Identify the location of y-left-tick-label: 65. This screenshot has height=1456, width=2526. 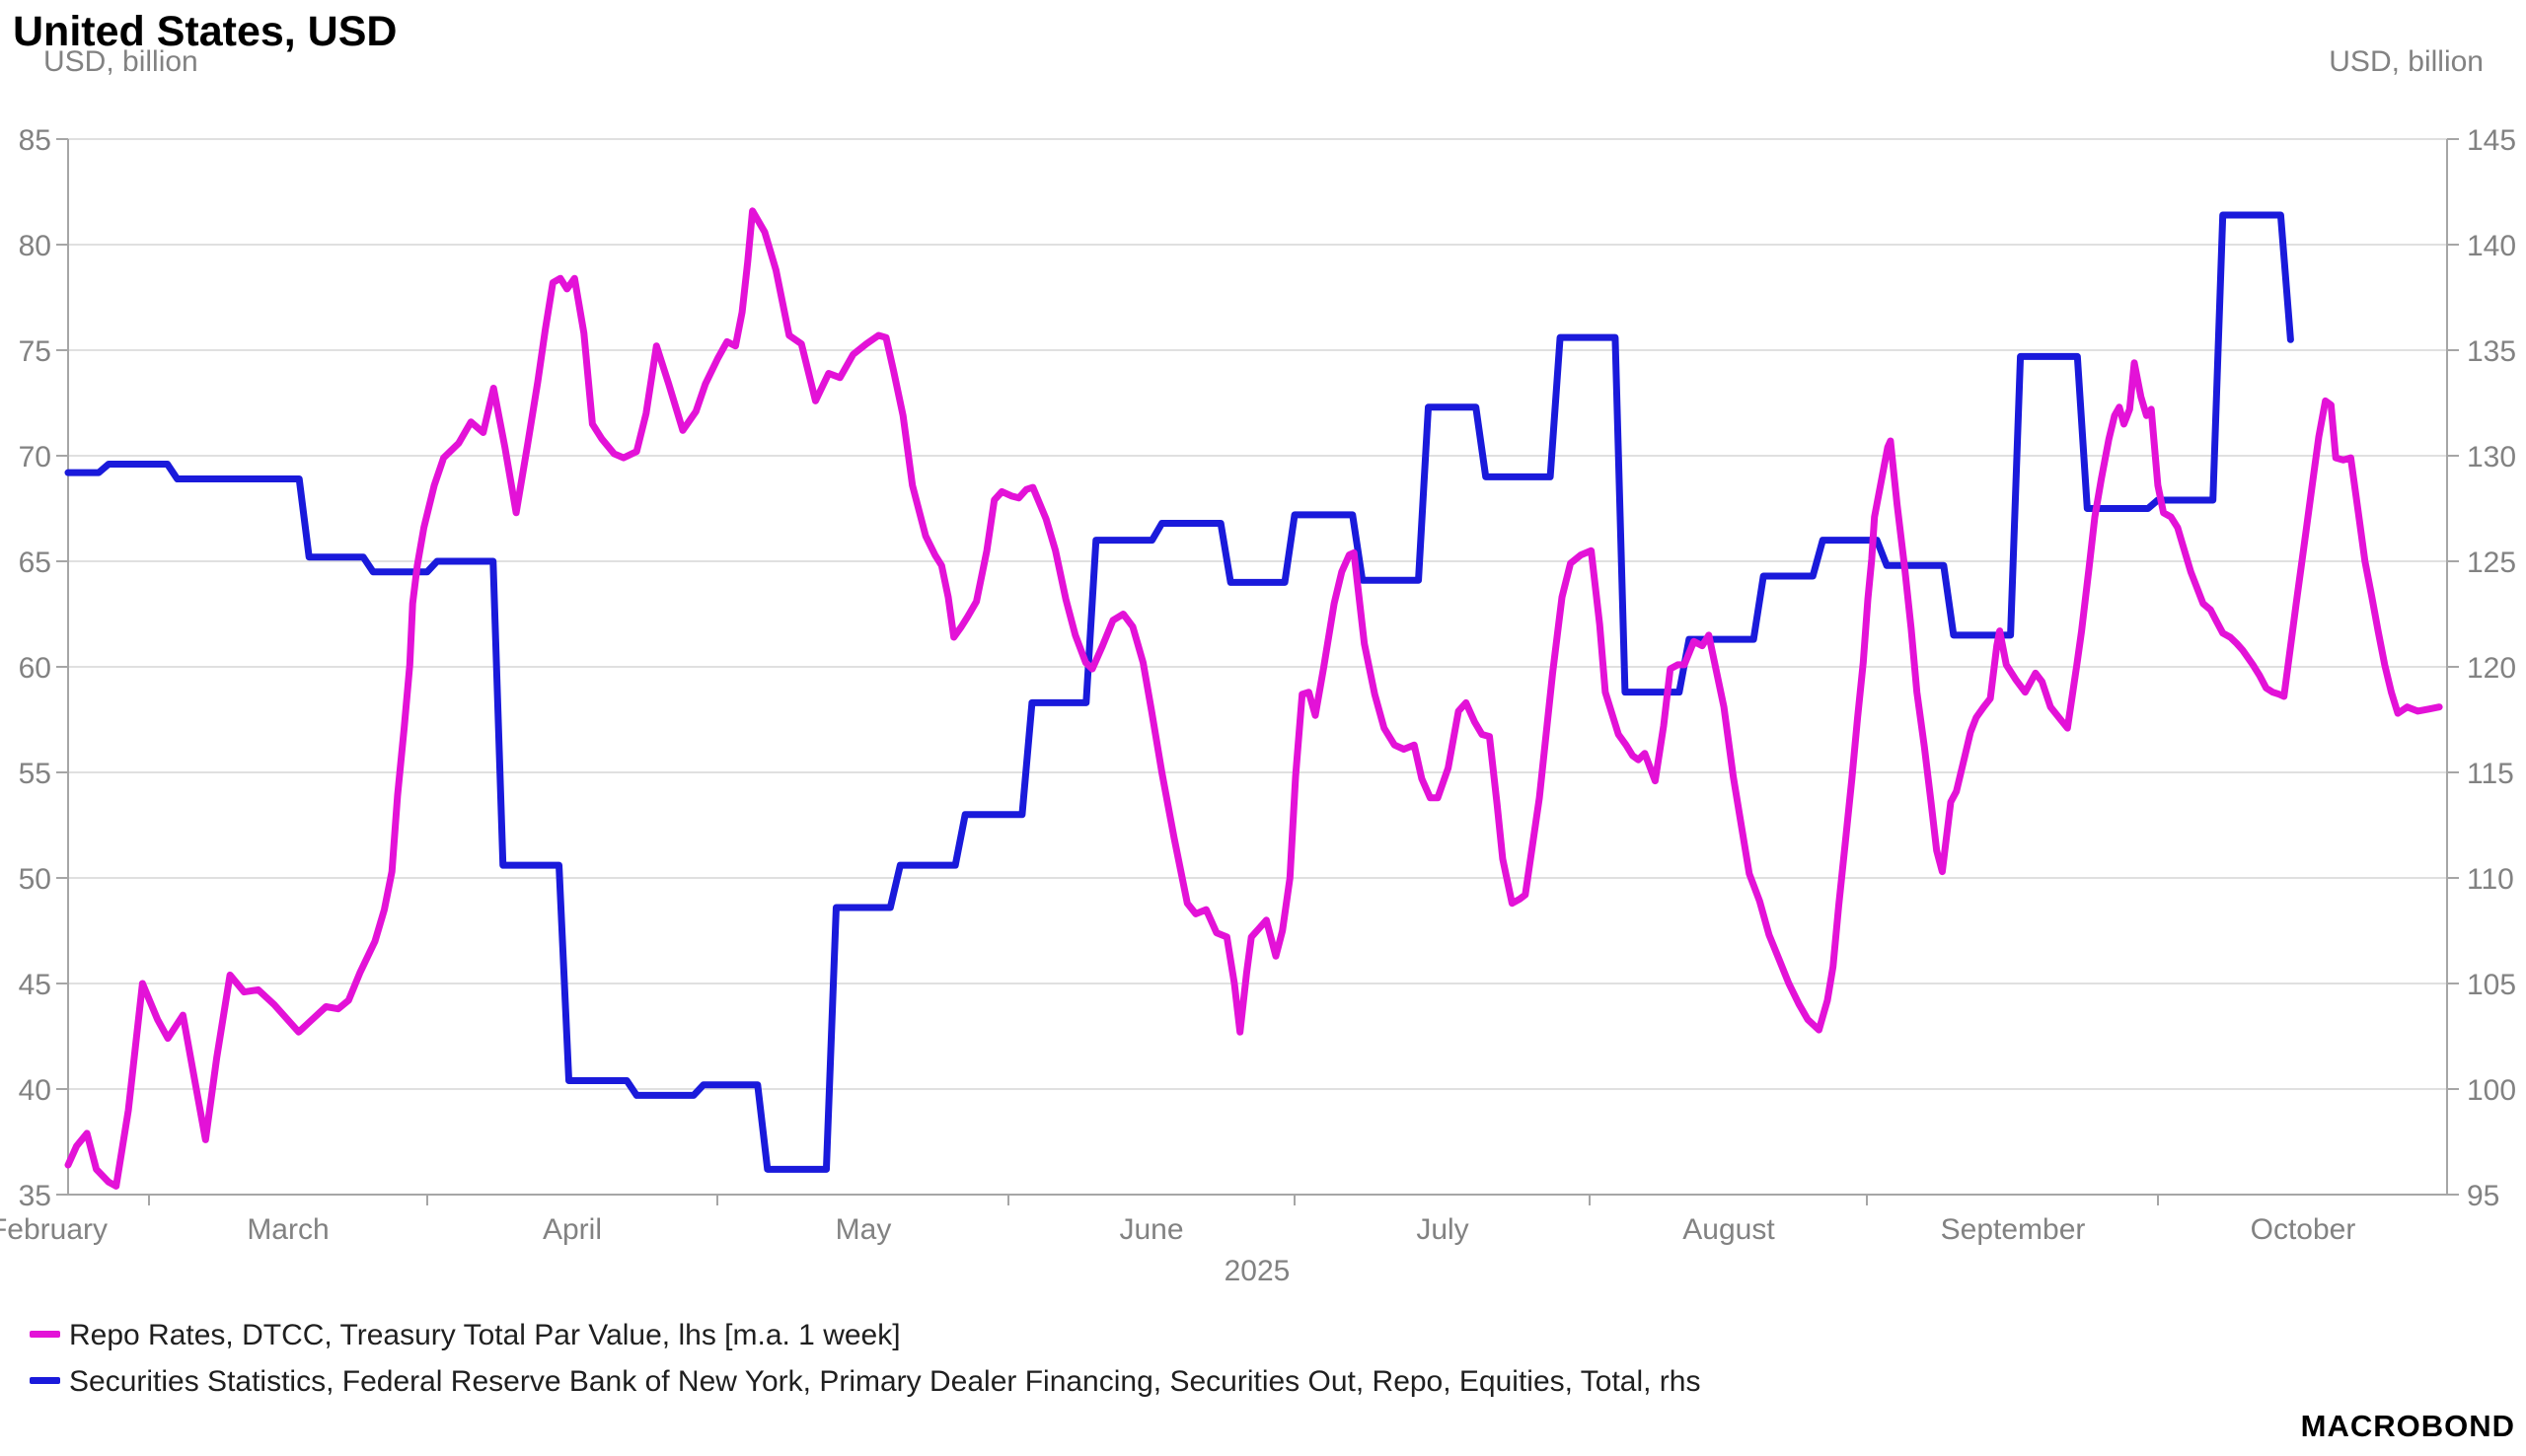
(35, 562).